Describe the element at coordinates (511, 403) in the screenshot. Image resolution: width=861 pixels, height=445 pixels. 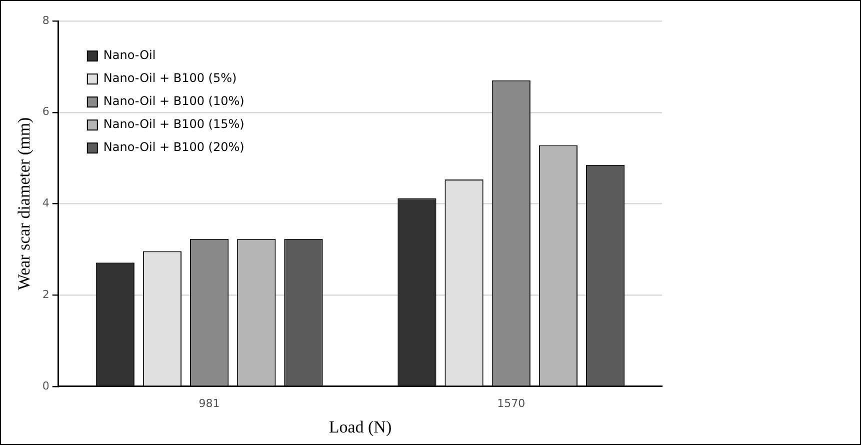
I see `x-tick-label: 1570` at that location.